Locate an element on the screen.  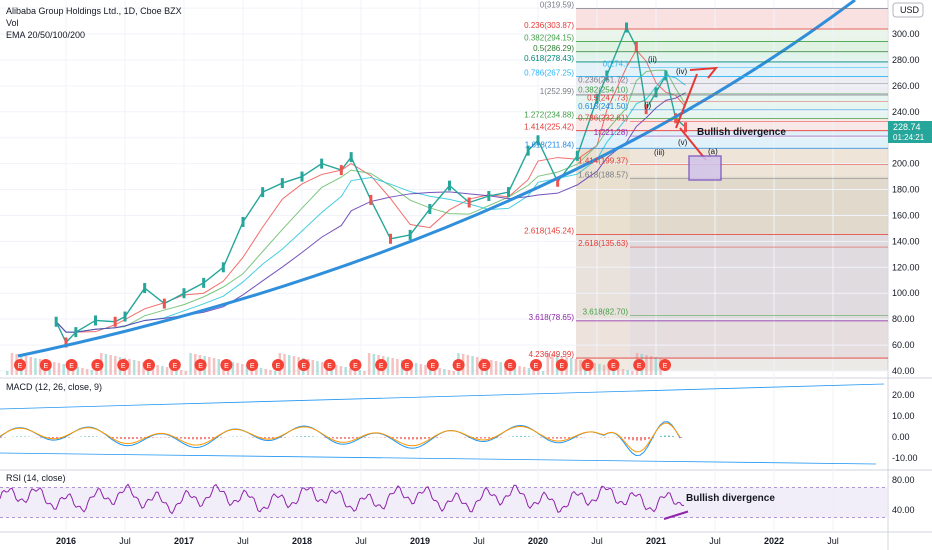
annotations: Bullish divergence (ii) (iv) (i) (iii) (v) (a) is located at coordinates (715, 118).